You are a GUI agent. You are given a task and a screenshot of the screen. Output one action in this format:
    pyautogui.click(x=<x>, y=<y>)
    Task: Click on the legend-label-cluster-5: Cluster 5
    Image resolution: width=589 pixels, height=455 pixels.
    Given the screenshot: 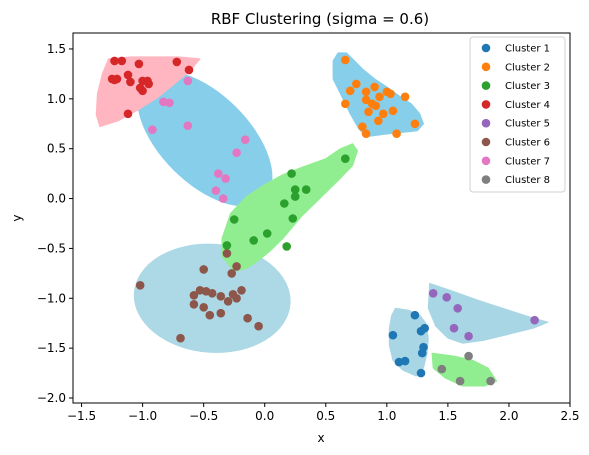 What is the action you would take?
    pyautogui.click(x=527, y=124)
    